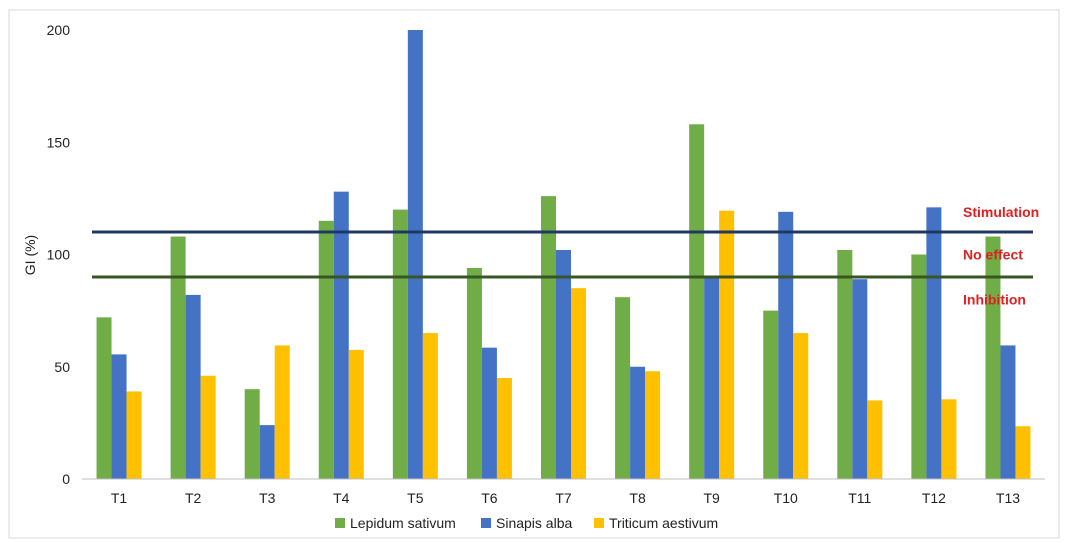 This screenshot has width=1069, height=543. I want to click on x-tick-label-t1: T1, so click(119, 498).